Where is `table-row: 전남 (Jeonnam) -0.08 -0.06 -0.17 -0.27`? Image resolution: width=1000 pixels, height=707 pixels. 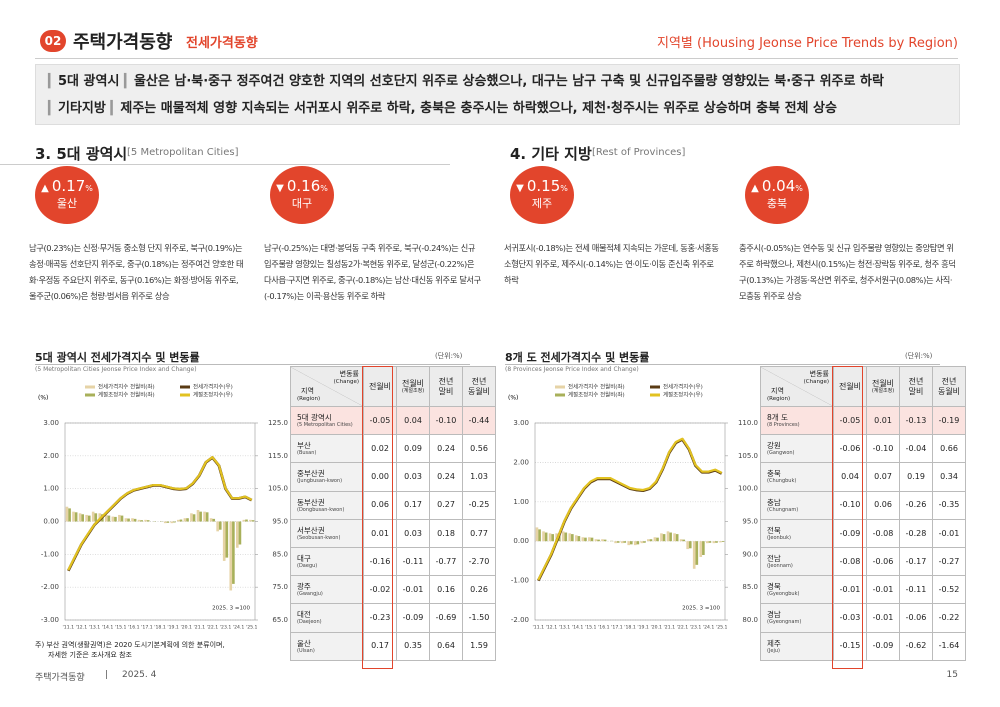 table-row: 전남 (Jeonnam) -0.08 -0.06 -0.17 -0.27 is located at coordinates (863, 561).